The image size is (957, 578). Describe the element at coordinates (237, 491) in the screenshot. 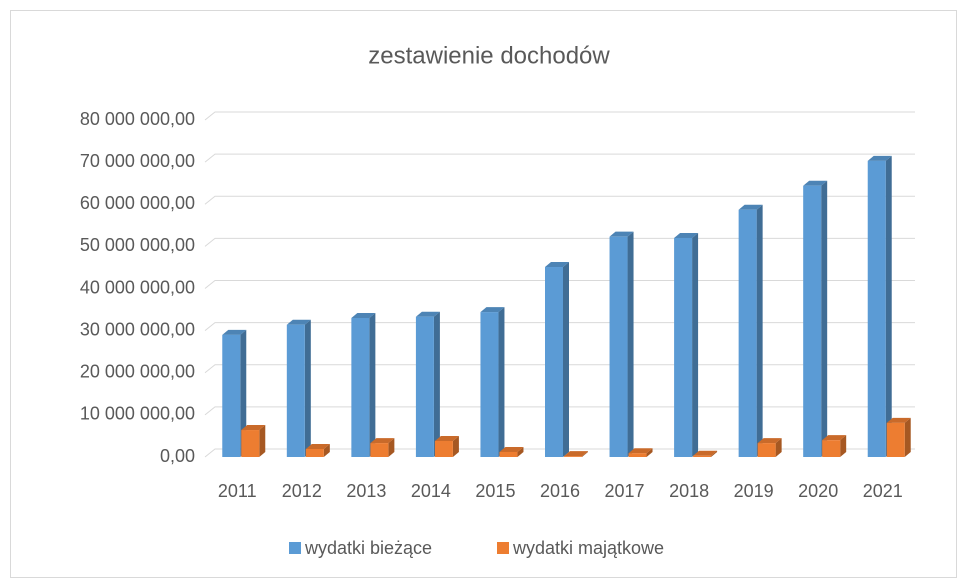

I see `x-tick-label: 2011` at that location.